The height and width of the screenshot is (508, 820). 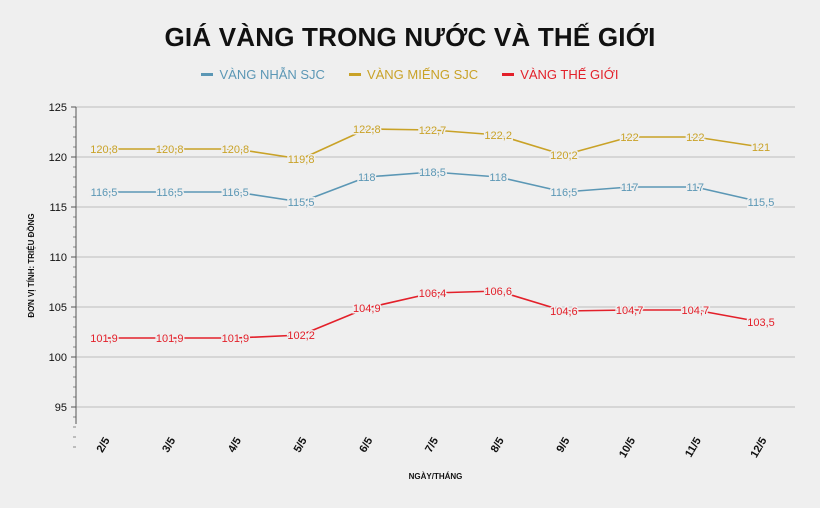 What do you see at coordinates (61, 408) in the screenshot?
I see `y-tick-label: 95` at bounding box center [61, 408].